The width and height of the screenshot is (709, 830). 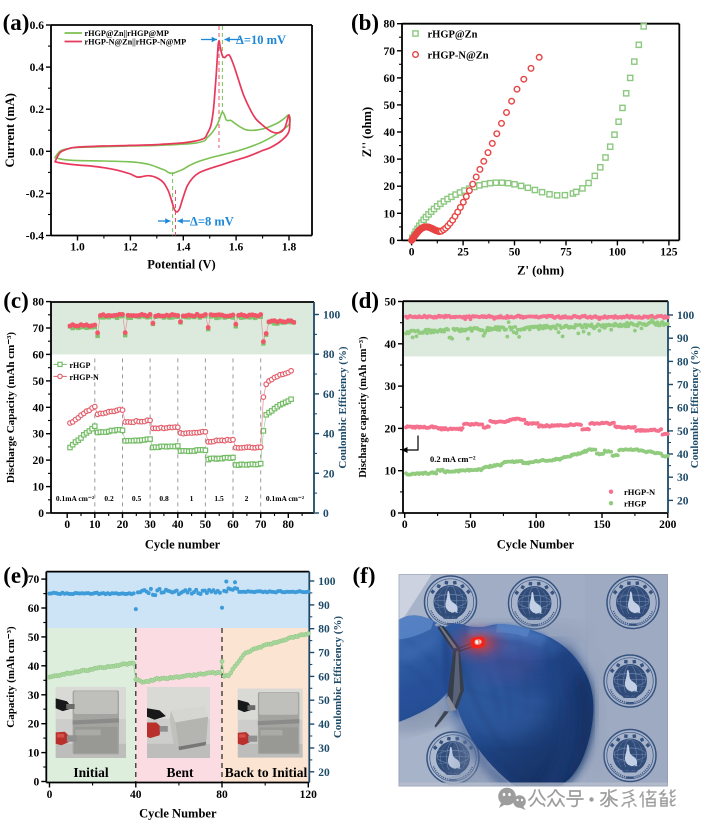 I want to click on svg-text: Discharge capacity (mAh cm⁻³), so click(x=363, y=407).